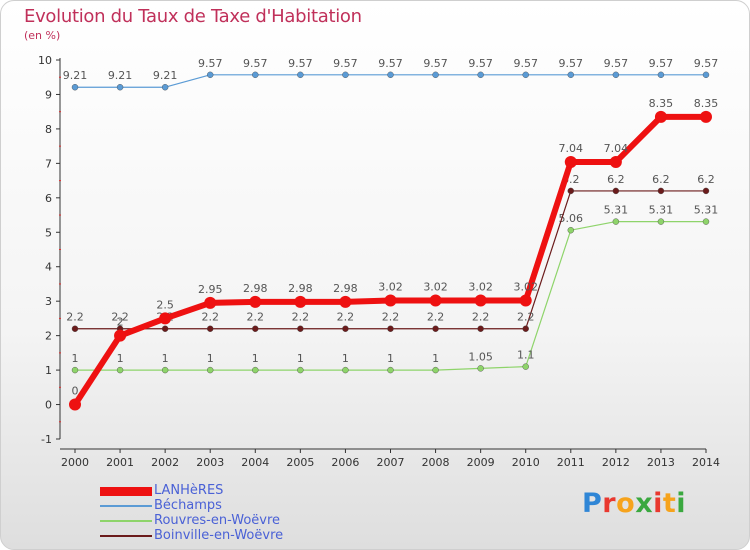 This screenshot has width=750, height=550. What do you see at coordinates (609, 503) in the screenshot?
I see `logo-letter: r` at bounding box center [609, 503].